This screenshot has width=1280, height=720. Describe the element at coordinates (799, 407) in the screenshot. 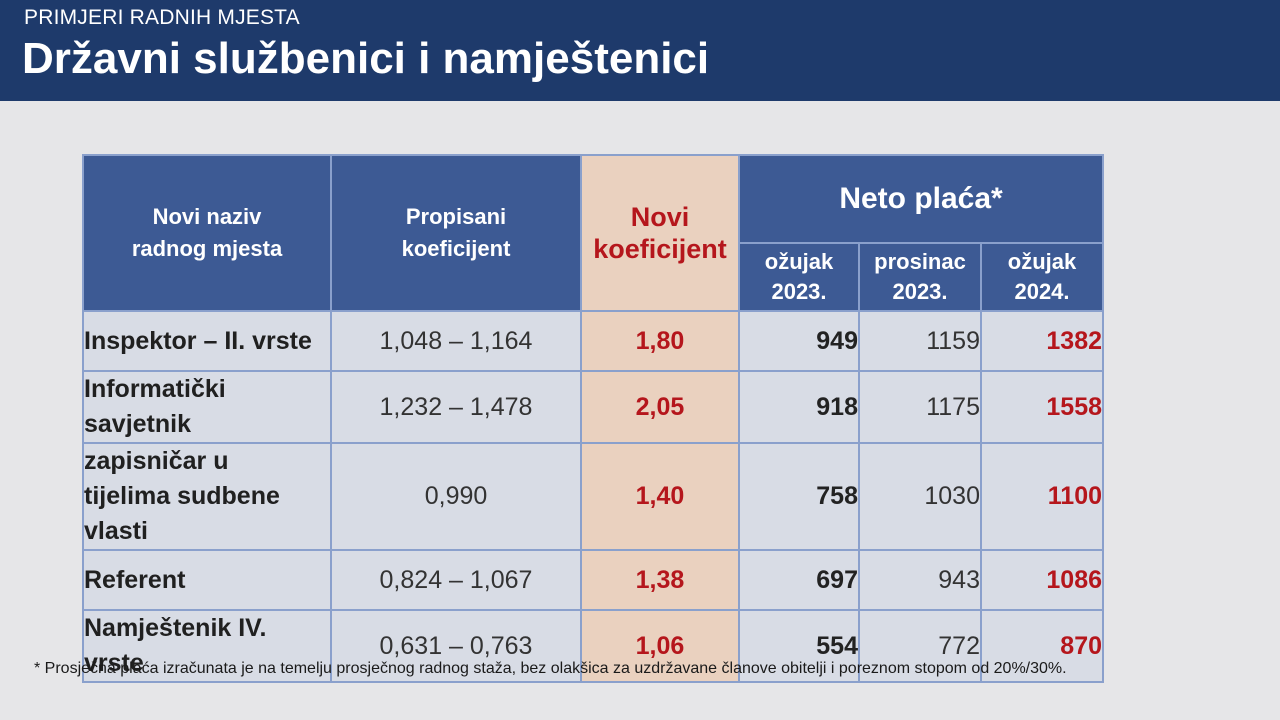

I see `row-v1: 918` at that location.